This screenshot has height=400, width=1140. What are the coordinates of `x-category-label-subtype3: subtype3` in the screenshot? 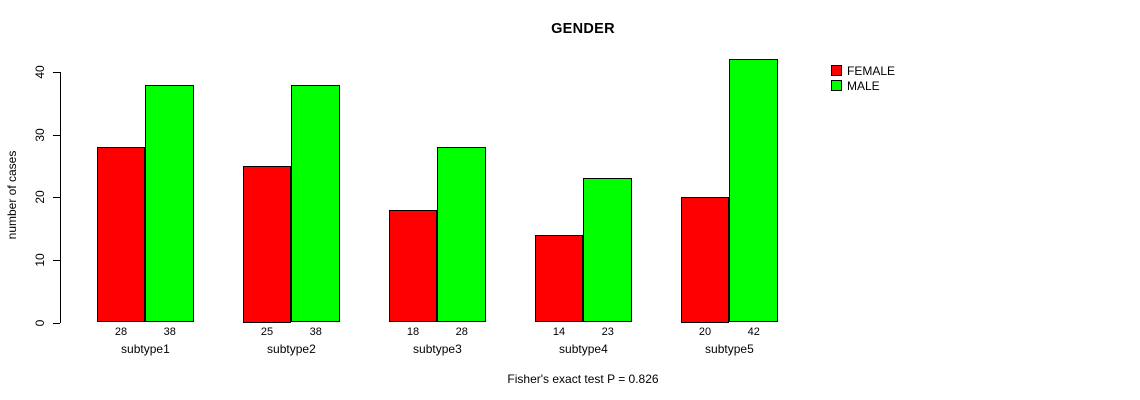 It's located at (437, 349).